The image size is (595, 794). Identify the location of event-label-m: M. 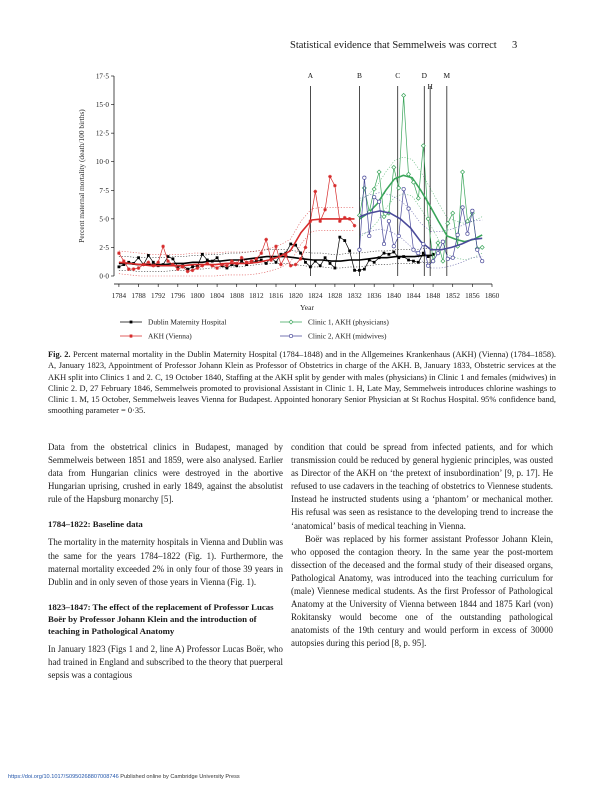
(447, 75).